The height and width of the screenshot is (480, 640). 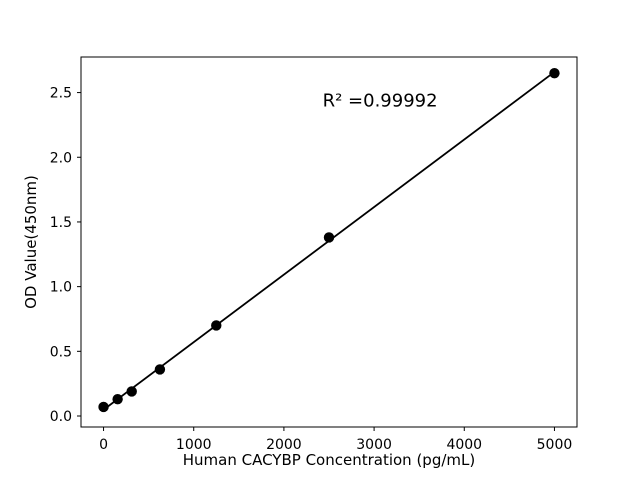 What do you see at coordinates (329, 460) in the screenshot?
I see `x-axis-label: Human CACYBP Concentration (pg/mL)` at bounding box center [329, 460].